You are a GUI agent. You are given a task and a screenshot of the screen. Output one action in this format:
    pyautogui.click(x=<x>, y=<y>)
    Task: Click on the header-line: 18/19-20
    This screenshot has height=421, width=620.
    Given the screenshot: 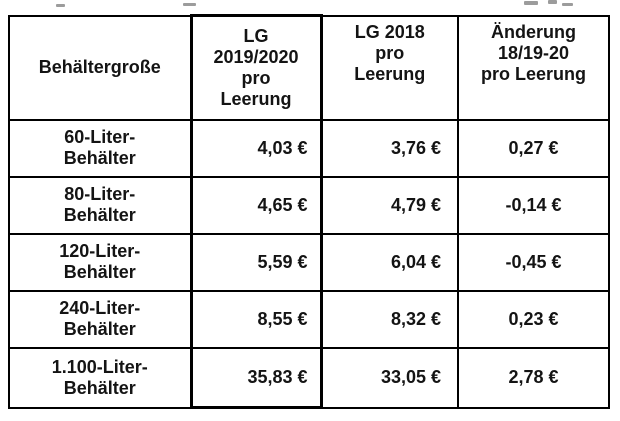 What is the action you would take?
    pyautogui.click(x=533, y=52)
    